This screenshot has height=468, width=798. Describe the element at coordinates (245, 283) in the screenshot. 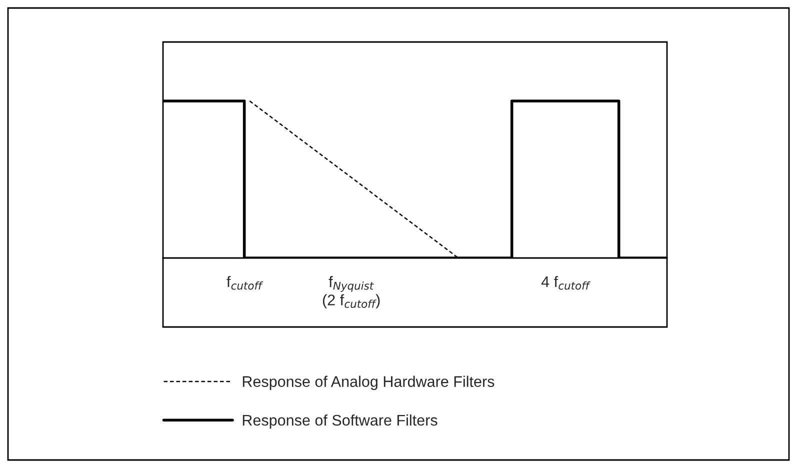

I see `x-tick-label: f$_{cutoff}$` at that location.